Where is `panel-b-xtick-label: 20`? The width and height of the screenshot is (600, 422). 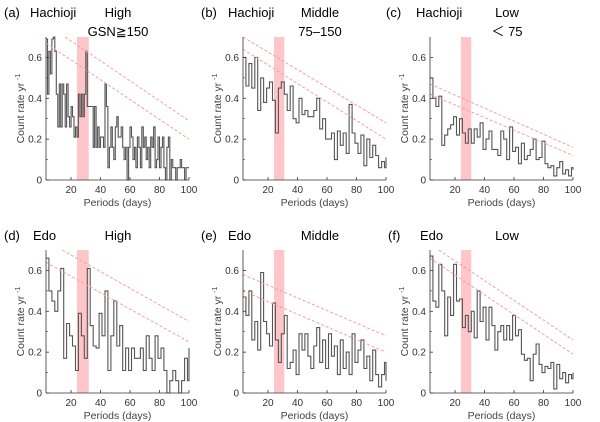 panel-b-xtick-label: 20 is located at coordinates (268, 190).